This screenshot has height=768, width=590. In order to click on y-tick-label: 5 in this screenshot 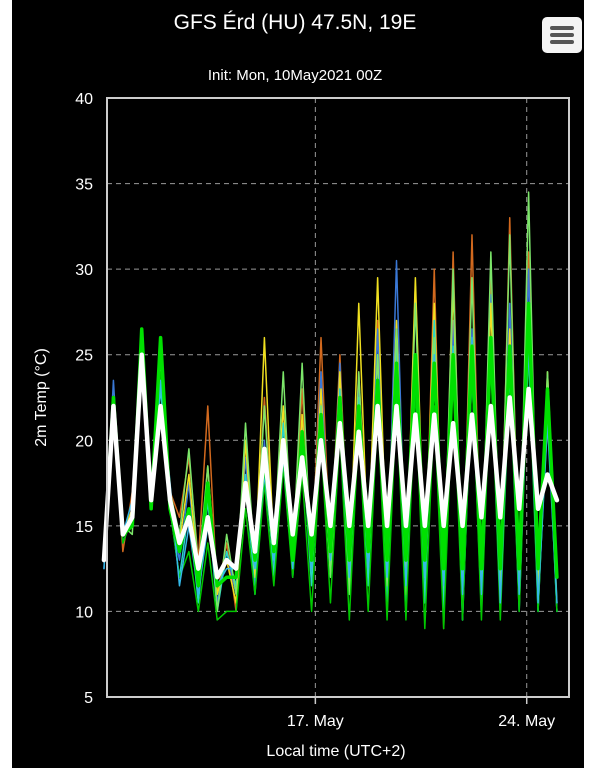, I will do `click(88, 698)`.